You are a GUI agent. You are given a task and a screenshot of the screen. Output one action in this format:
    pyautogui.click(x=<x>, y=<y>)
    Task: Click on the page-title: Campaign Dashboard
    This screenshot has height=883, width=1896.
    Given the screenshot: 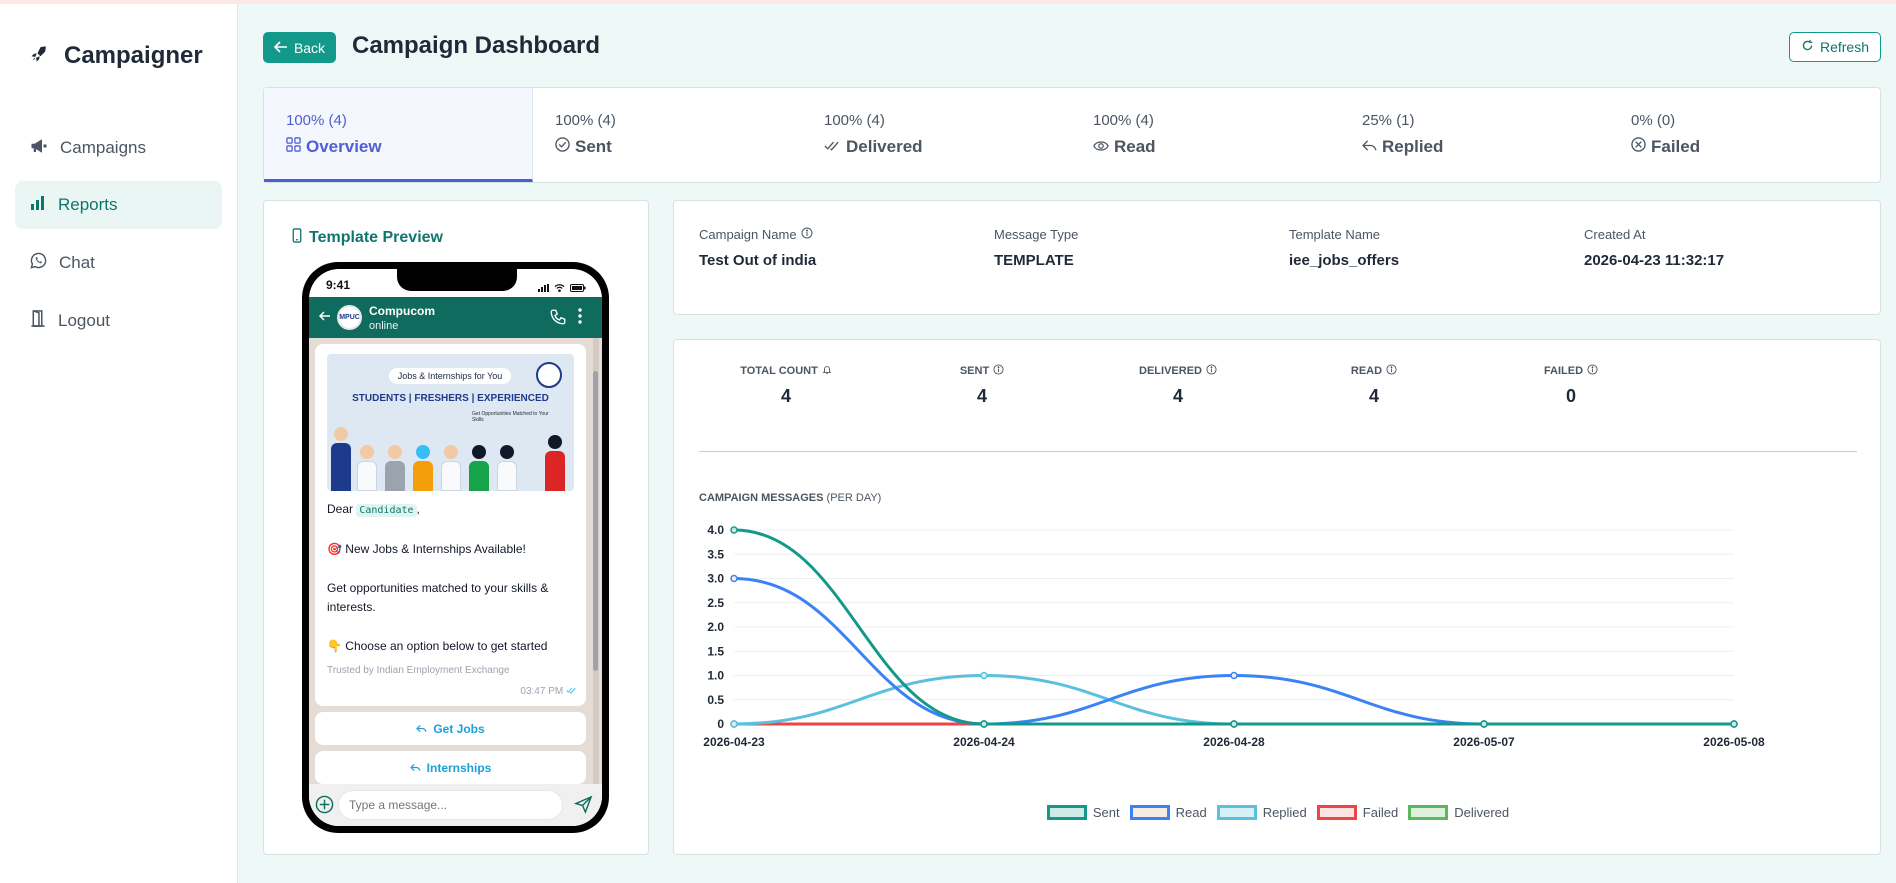 What is the action you would take?
    pyautogui.click(x=476, y=45)
    